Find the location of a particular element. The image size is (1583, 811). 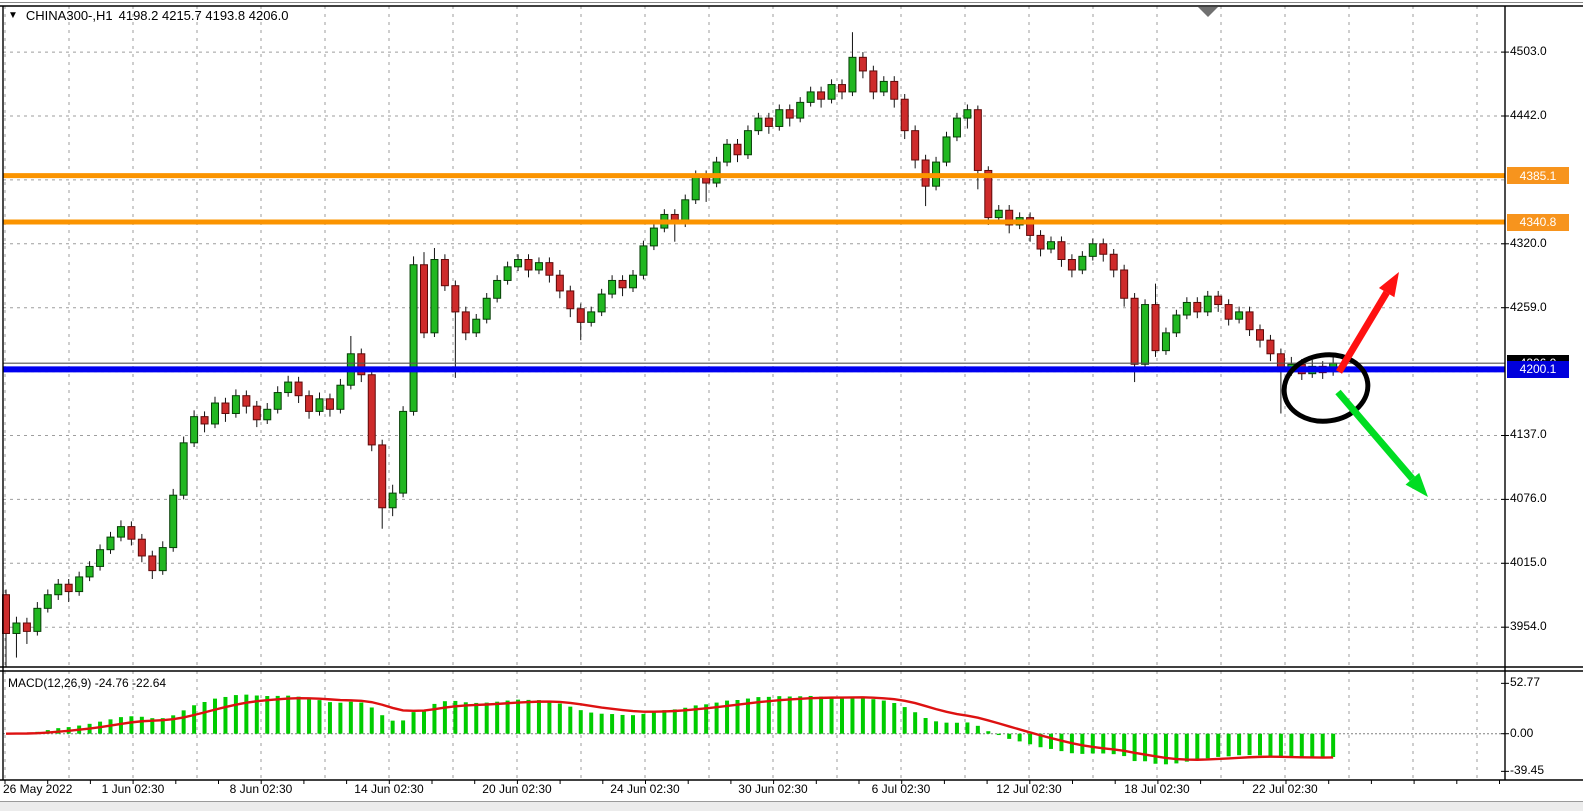

time-axis-label: 1 Jun 02:30 is located at coordinates (133, 789).